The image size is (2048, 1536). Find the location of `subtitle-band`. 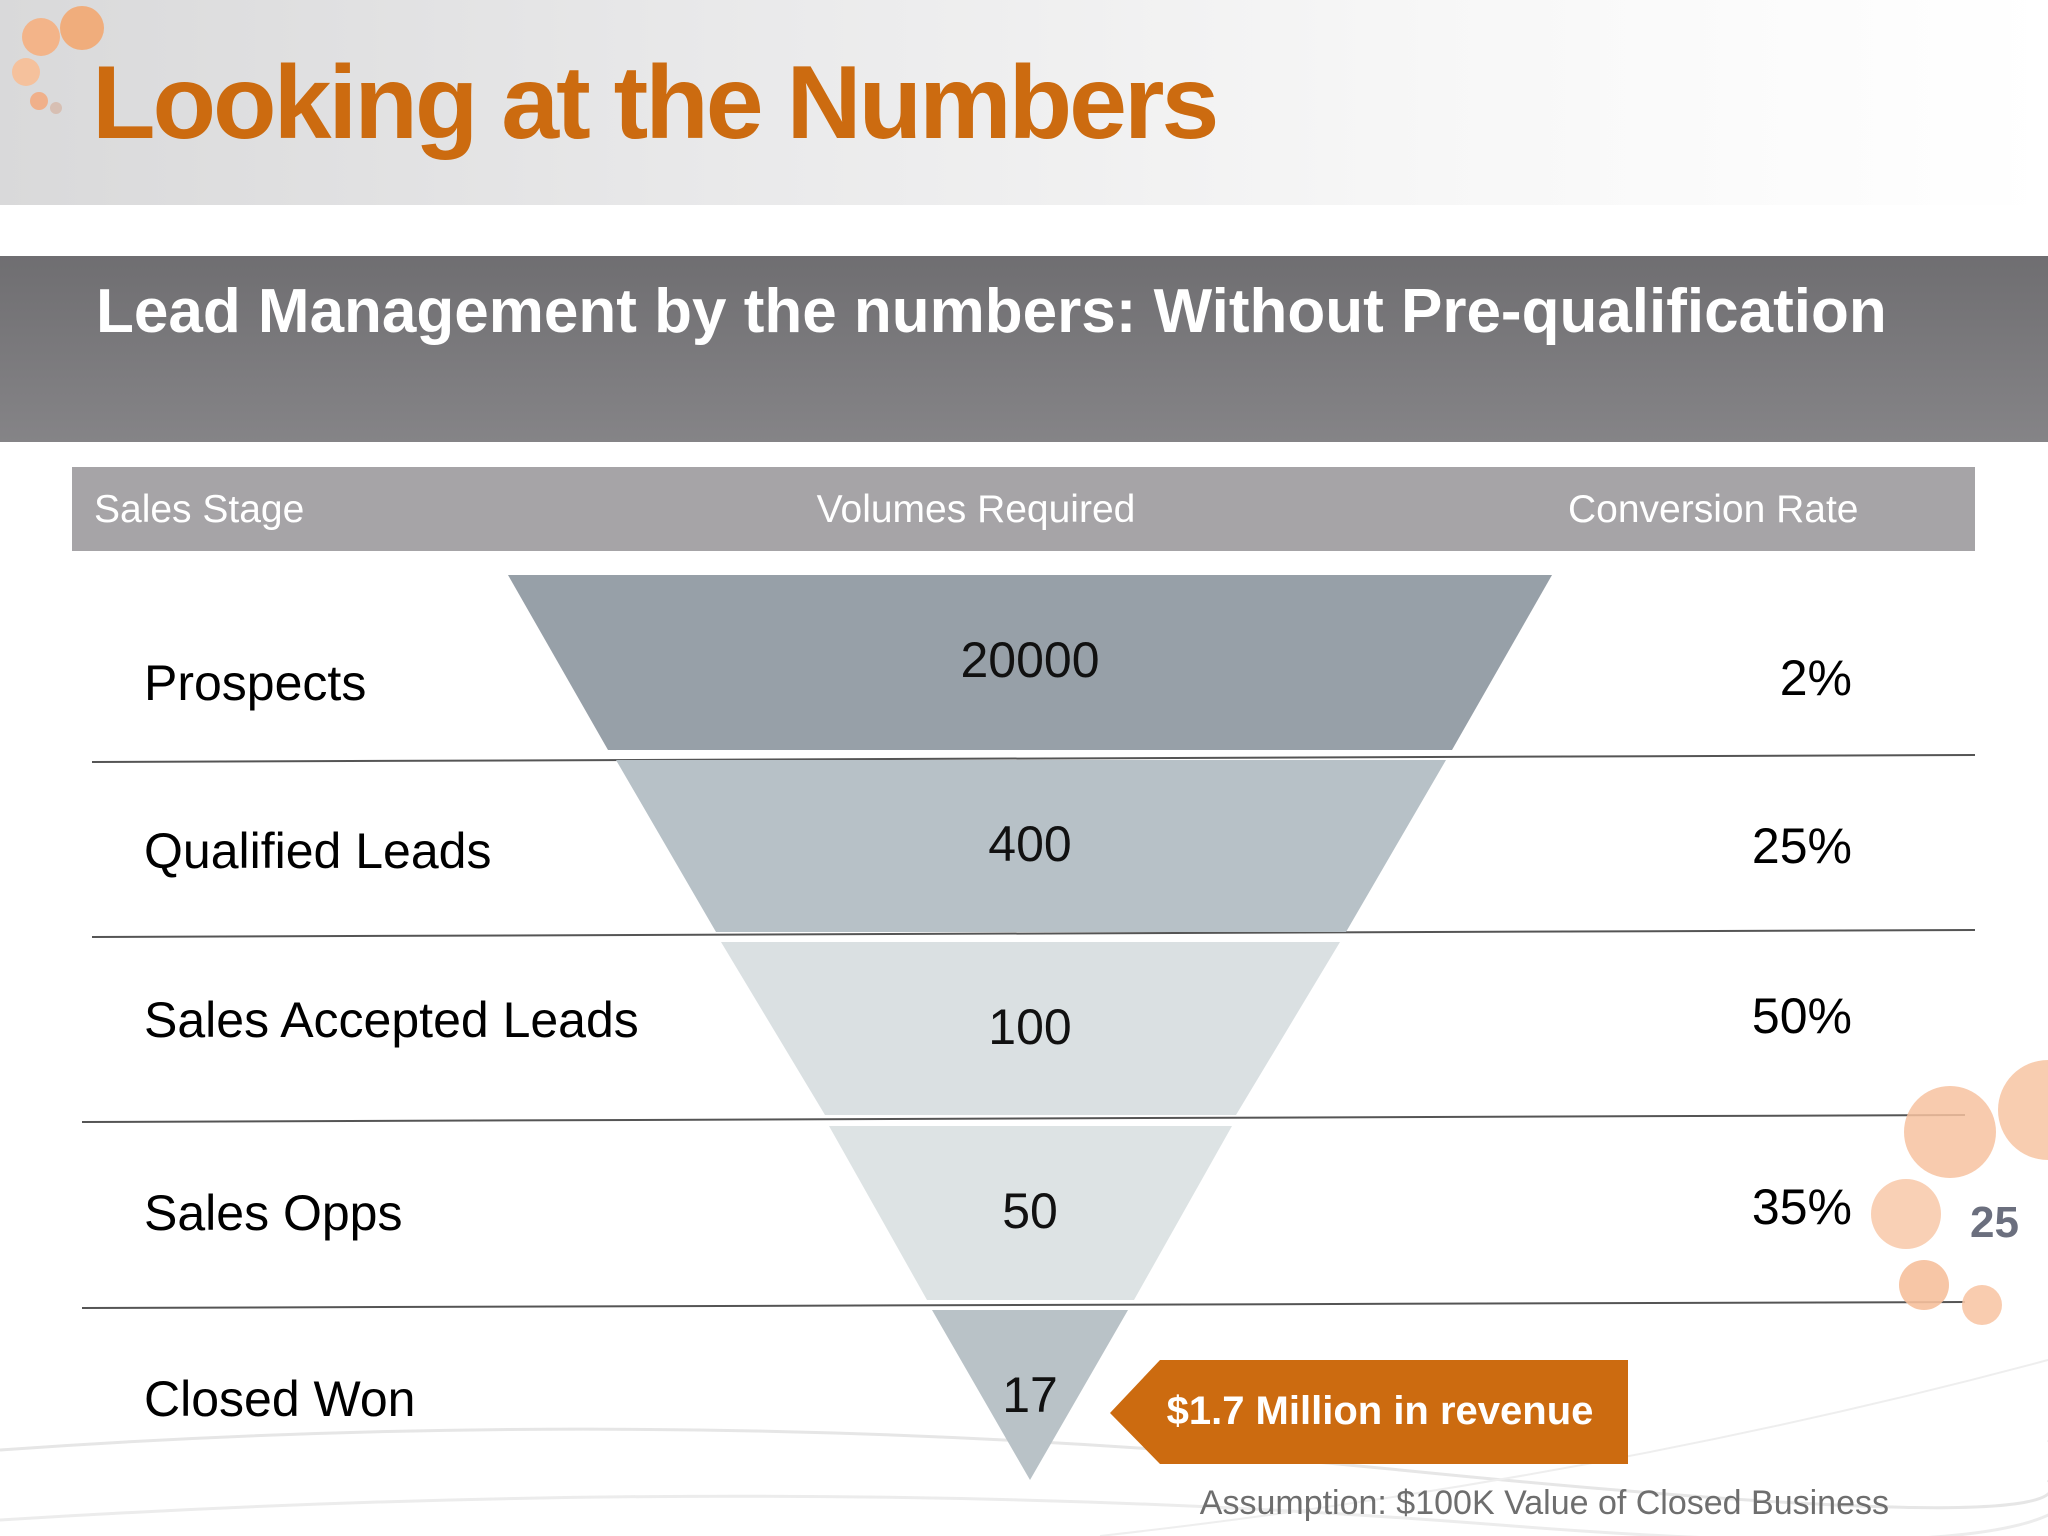

subtitle-band is located at coordinates (1024, 349).